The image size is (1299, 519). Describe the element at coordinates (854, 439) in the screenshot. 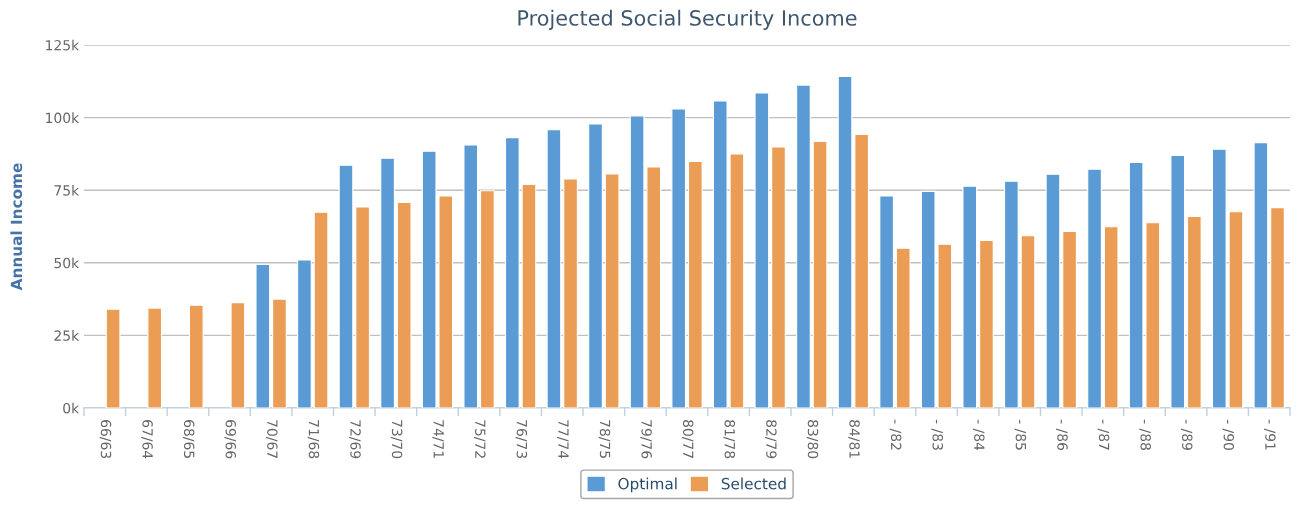

I see `x-tick-label: 84/81` at that location.